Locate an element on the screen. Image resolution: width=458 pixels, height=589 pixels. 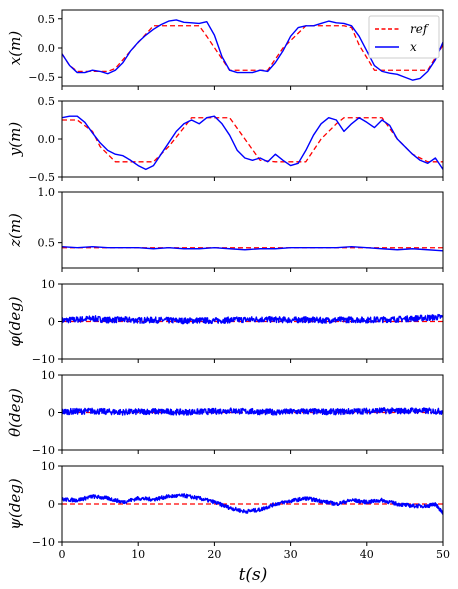
panel-3: 0.5 1.0 z(m) is located at coordinates (225, 229).